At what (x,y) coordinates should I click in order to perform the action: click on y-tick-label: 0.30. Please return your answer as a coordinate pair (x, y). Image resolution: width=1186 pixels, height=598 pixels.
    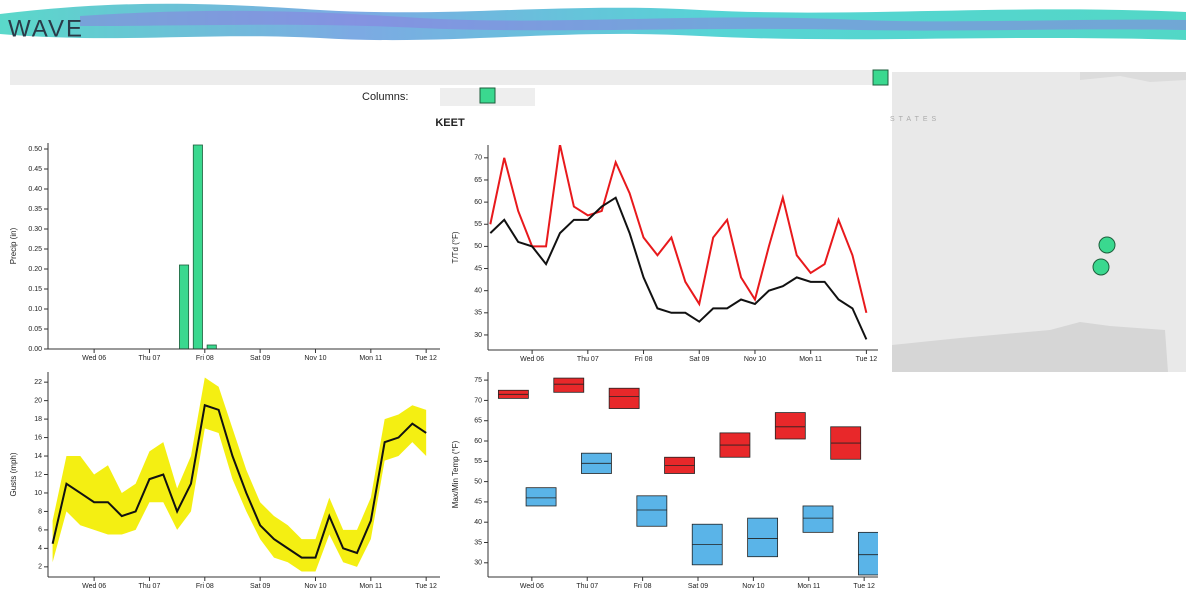
    Looking at the image, I should click on (35, 229).